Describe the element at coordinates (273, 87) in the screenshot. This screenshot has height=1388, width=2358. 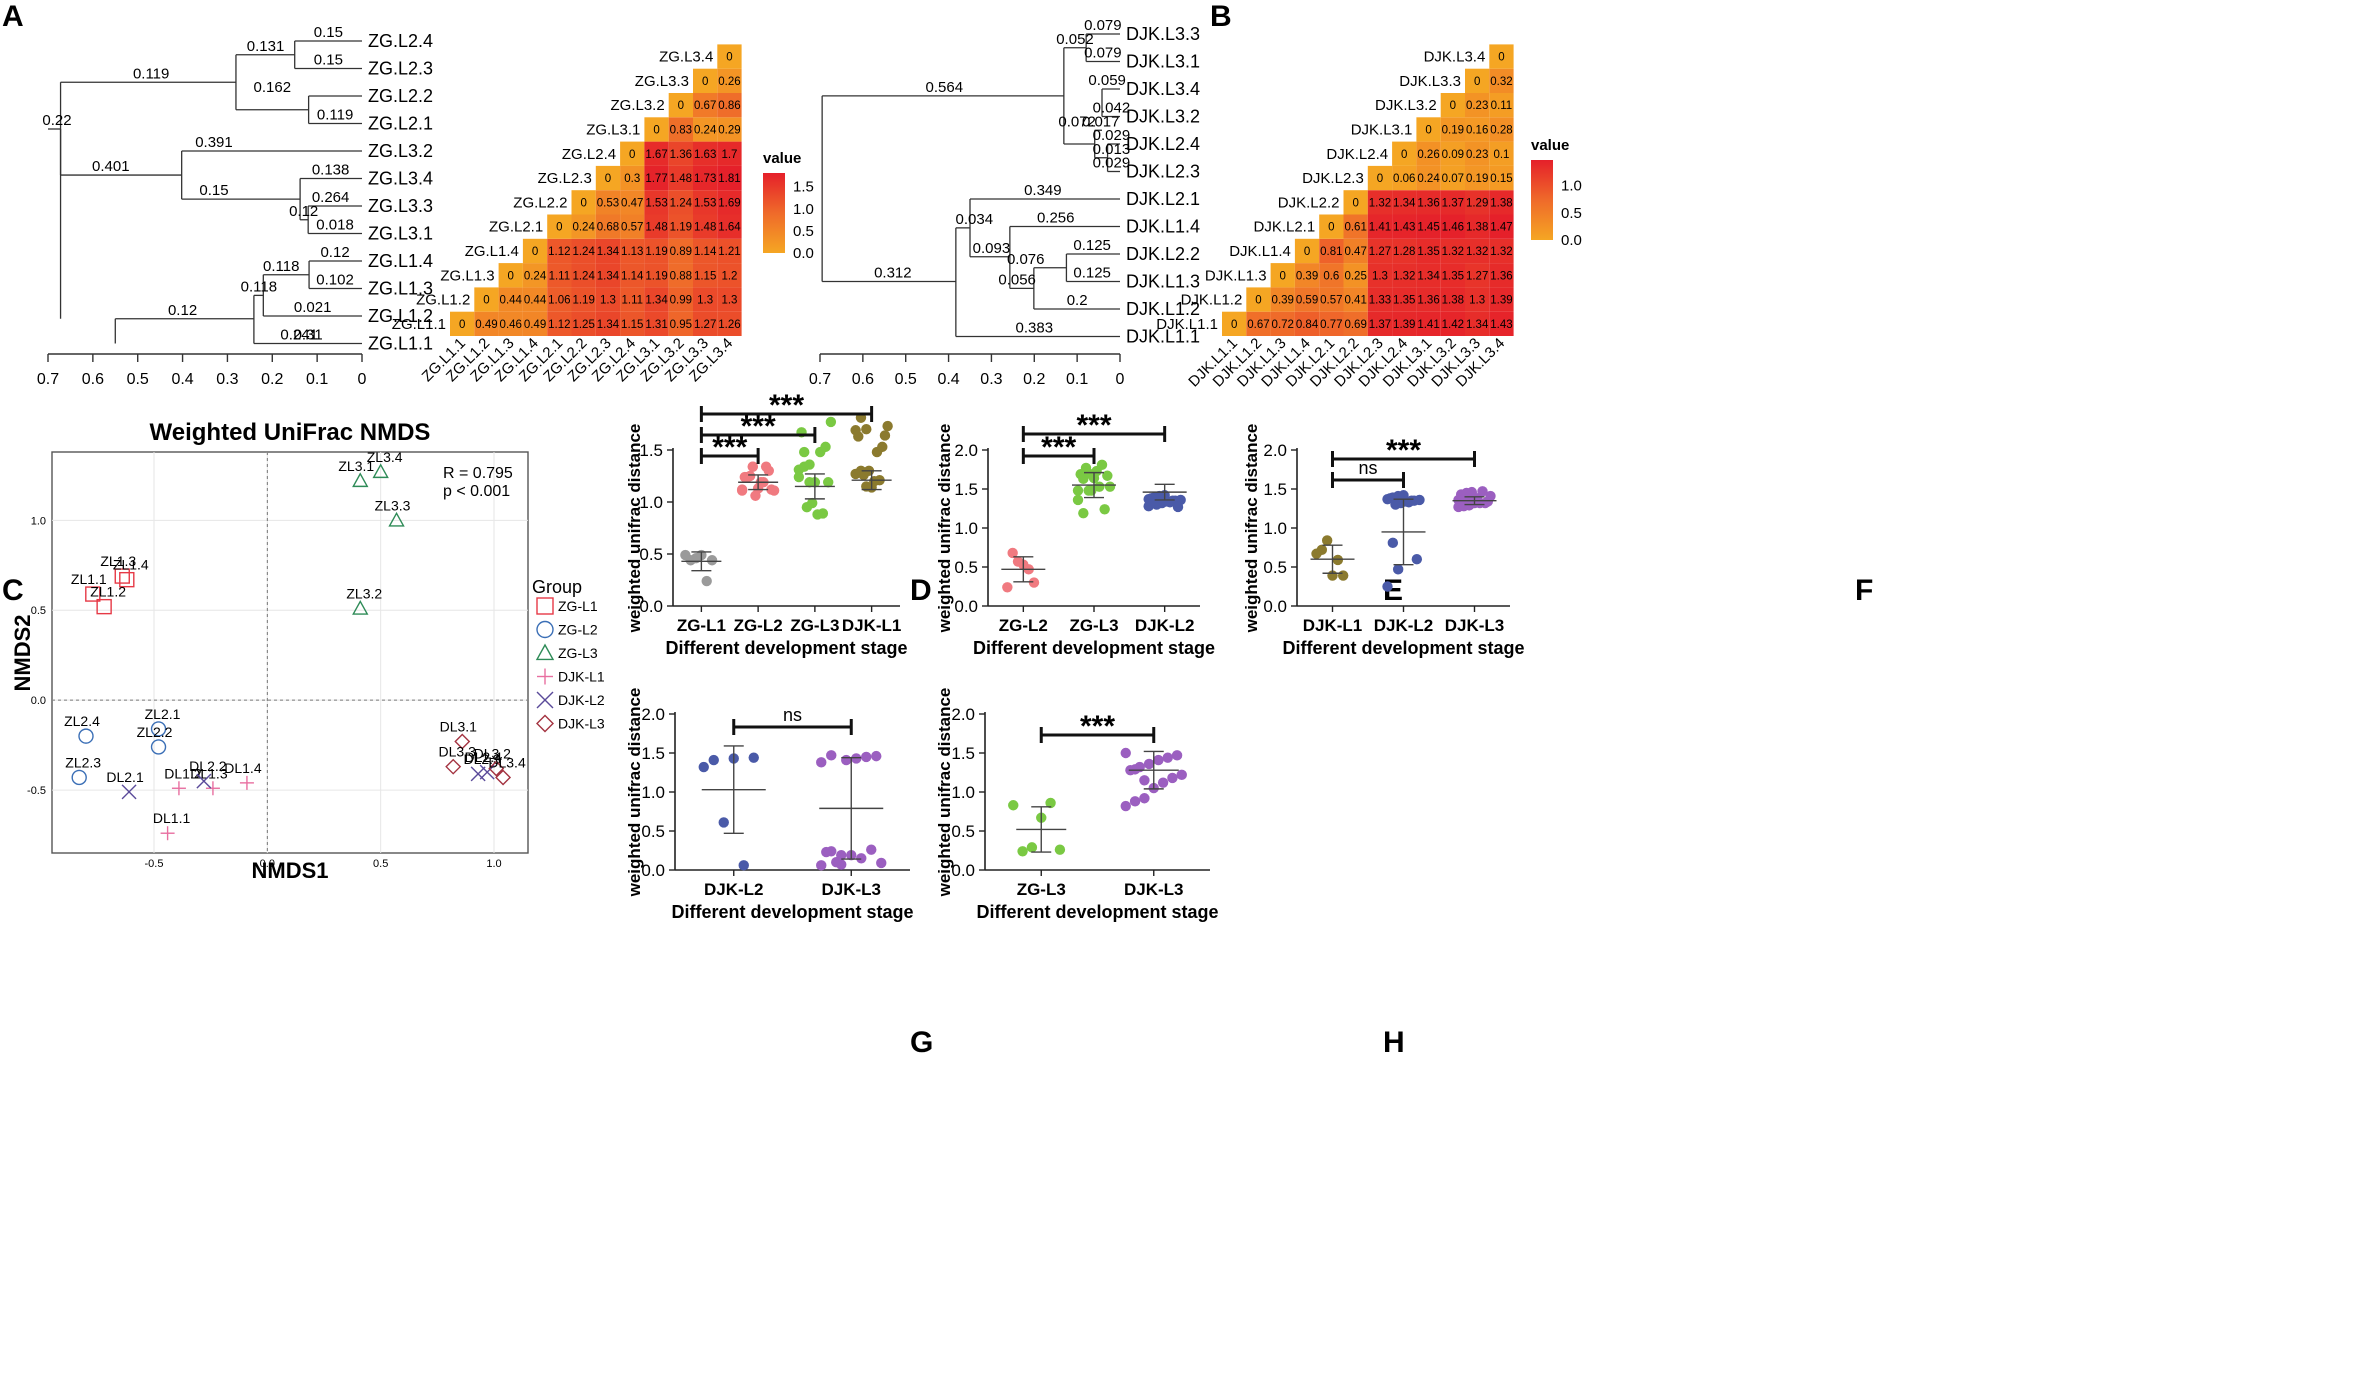
I see `dendro-branch-label: 0.162` at that location.